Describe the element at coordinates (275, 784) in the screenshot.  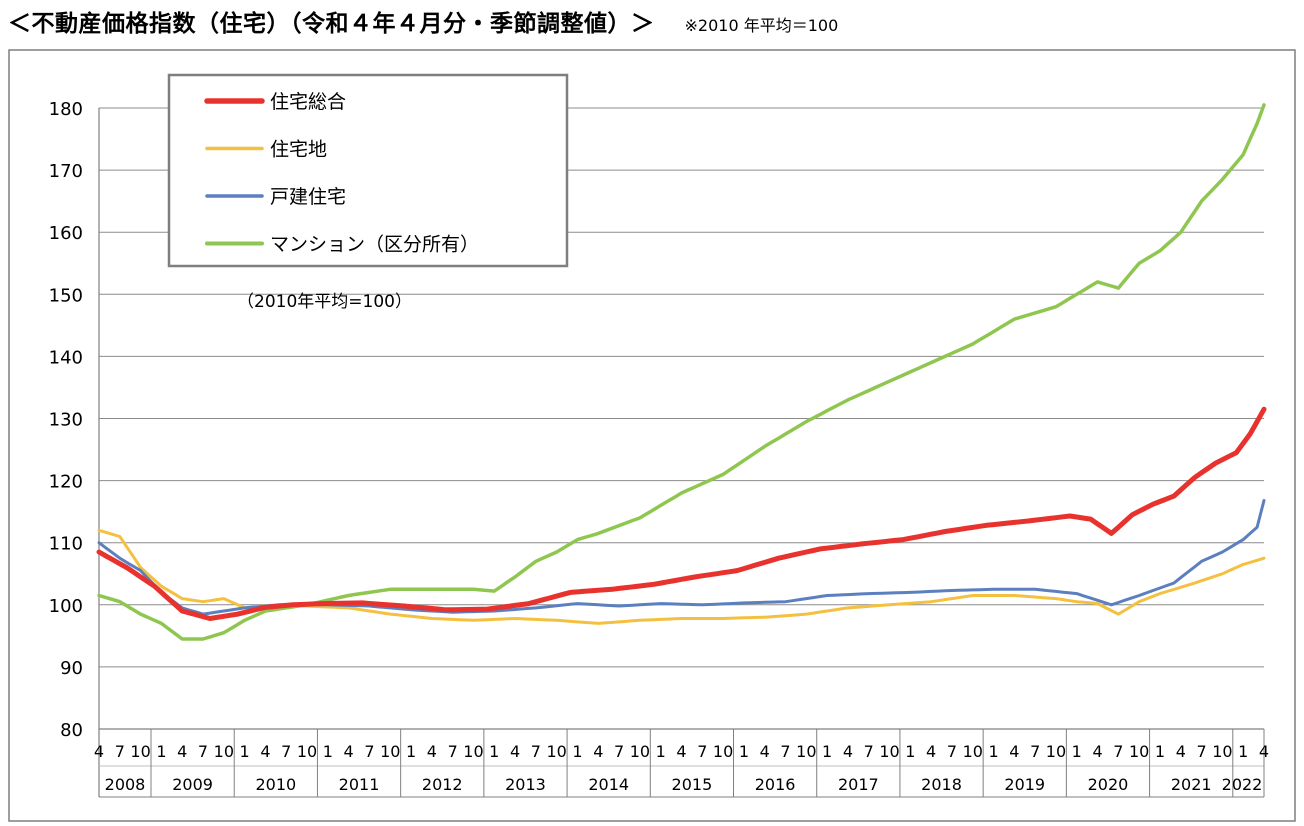
I see `x-year-label: 2010` at that location.